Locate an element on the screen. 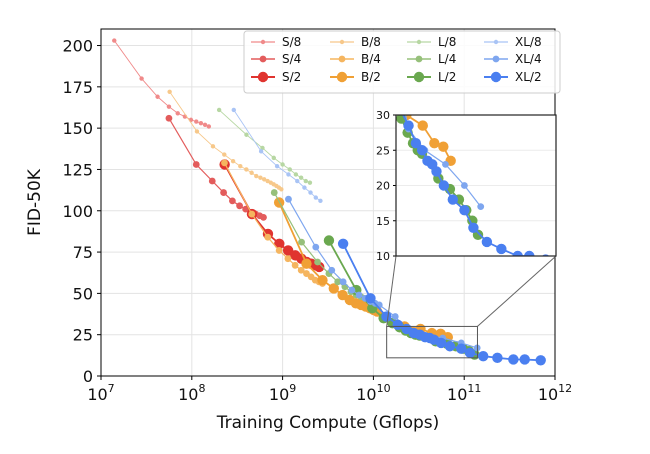  inset-y-tick-label: 30 is located at coordinates (383, 115).